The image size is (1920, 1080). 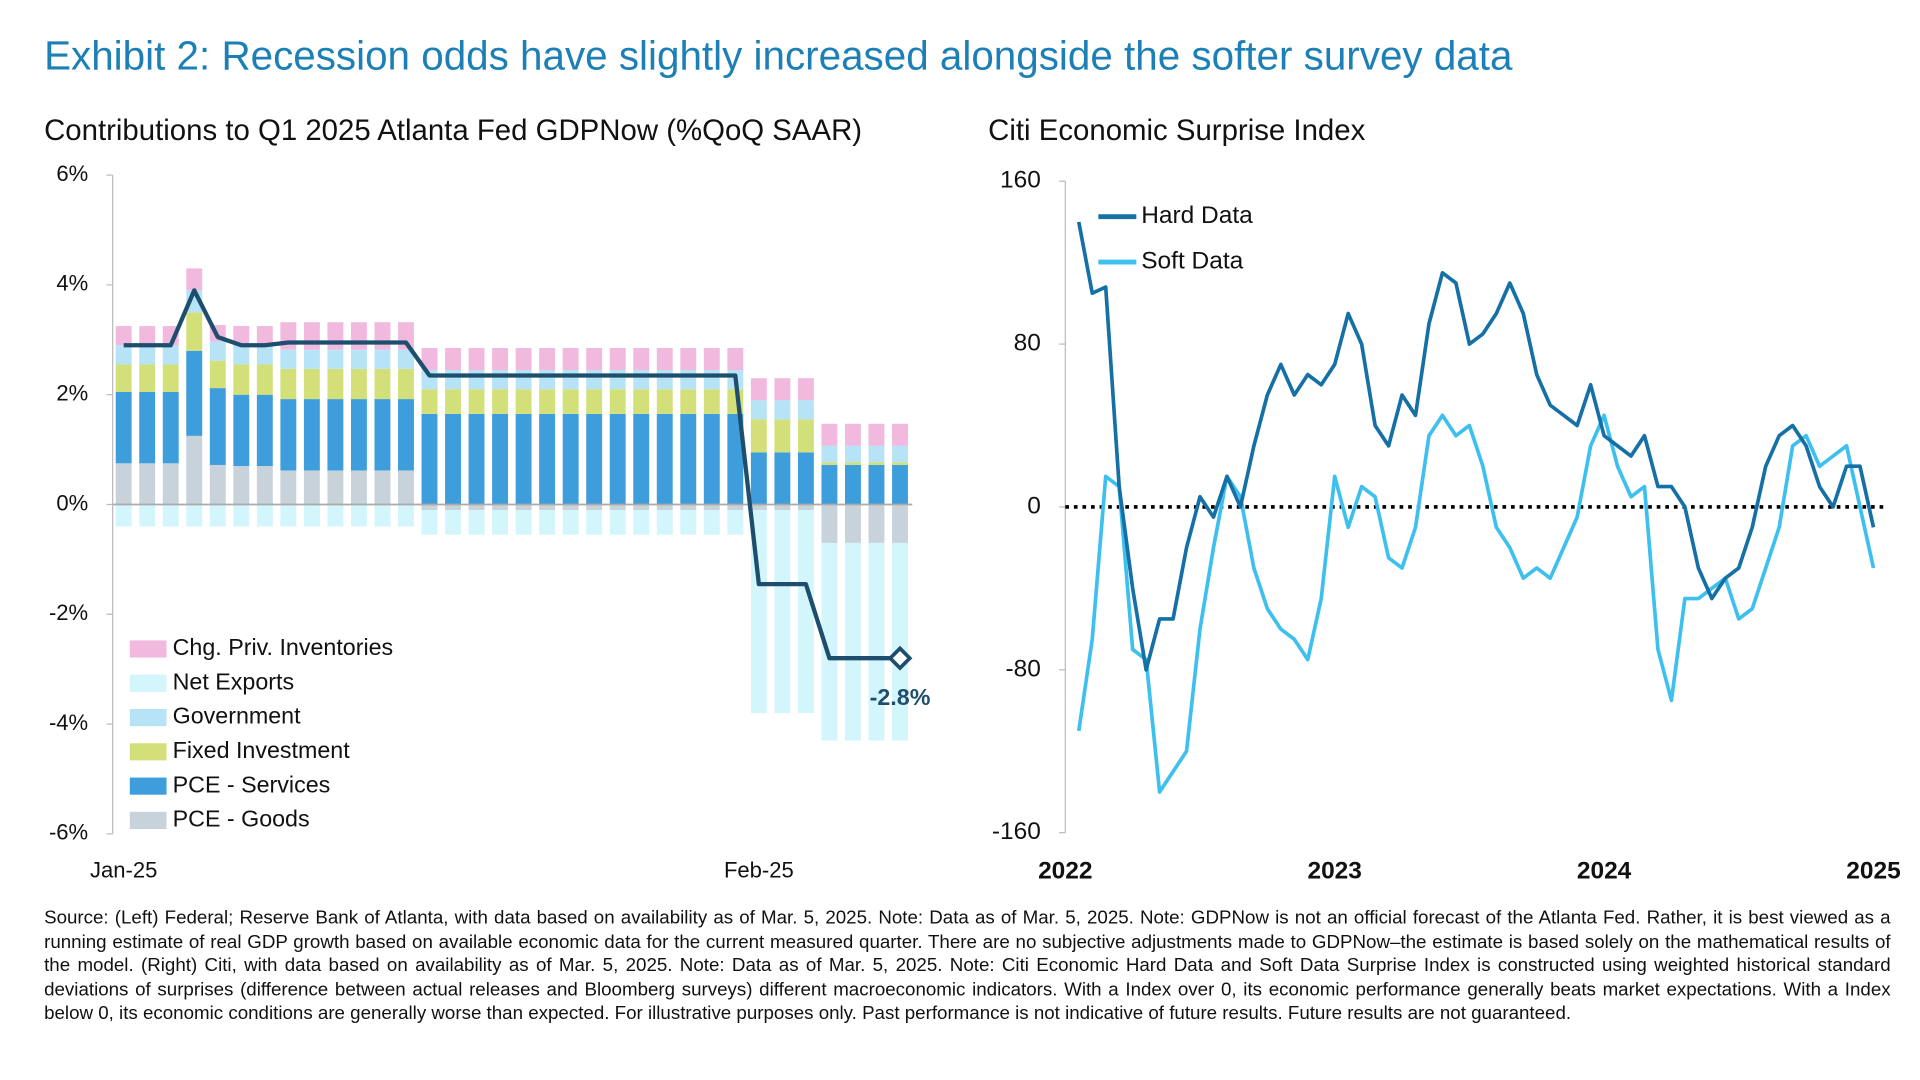 I want to click on x-tick-label: 2025, so click(x=1873, y=870).